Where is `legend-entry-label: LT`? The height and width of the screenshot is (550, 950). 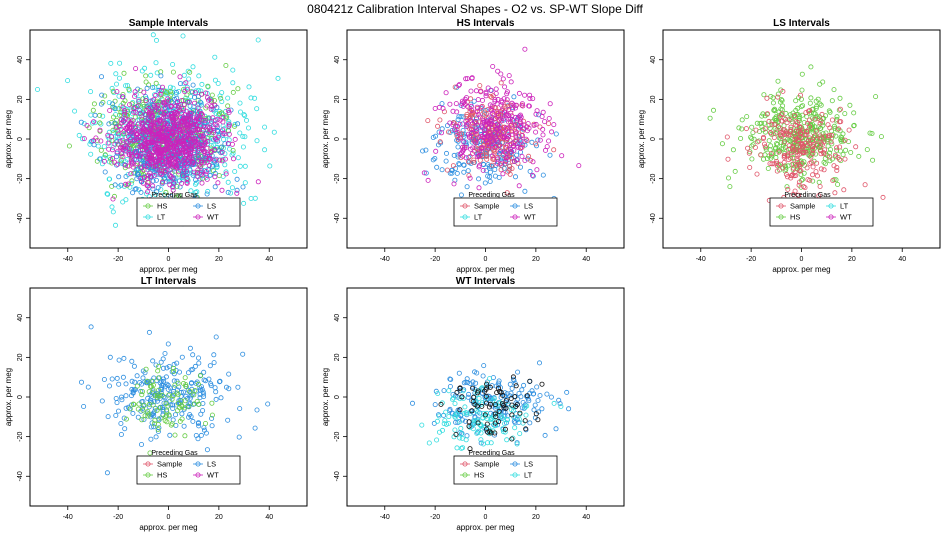
legend-entry-label: LT is located at coordinates (844, 206).